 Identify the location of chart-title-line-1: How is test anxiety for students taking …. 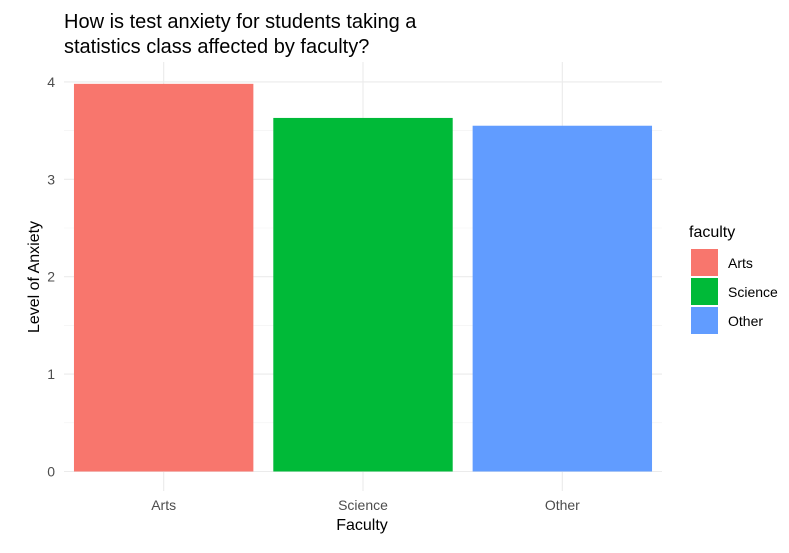
(240, 22).